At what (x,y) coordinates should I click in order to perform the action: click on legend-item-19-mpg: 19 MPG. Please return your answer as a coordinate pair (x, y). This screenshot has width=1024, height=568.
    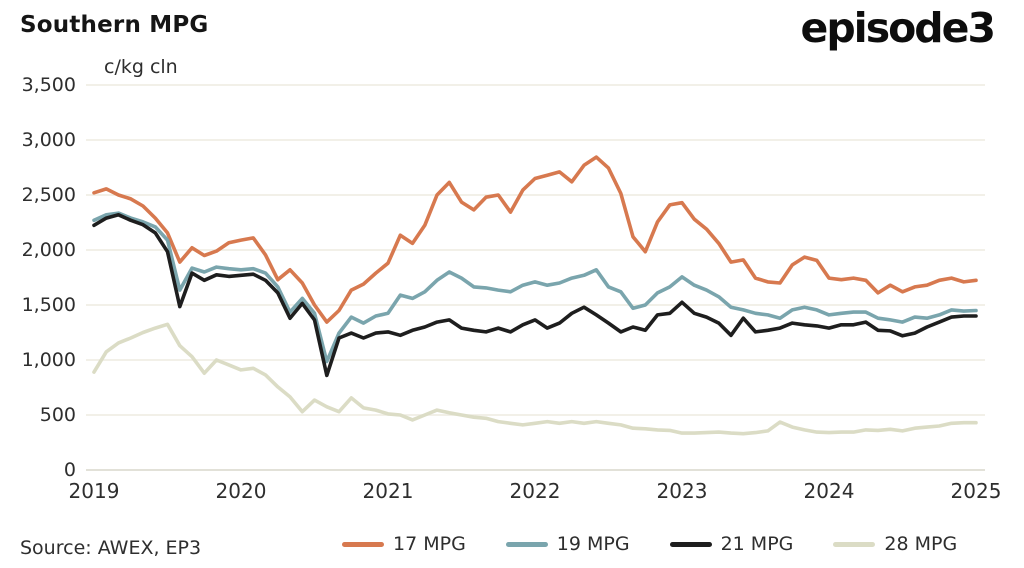
    Looking at the image, I should click on (567, 544).